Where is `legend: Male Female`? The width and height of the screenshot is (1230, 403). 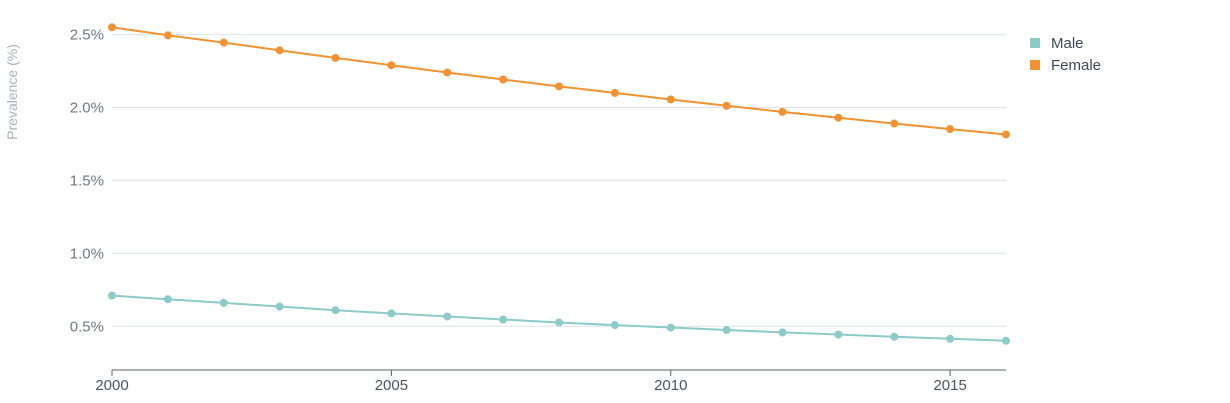
legend: Male Female is located at coordinates (1065, 54).